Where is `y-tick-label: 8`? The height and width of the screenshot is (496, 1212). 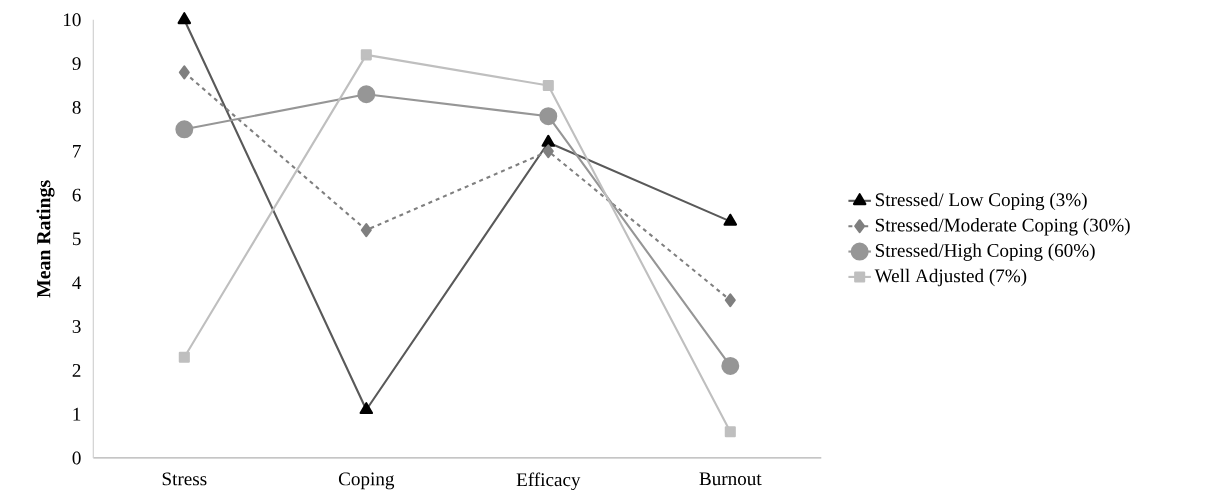 y-tick-label: 8 is located at coordinates (76, 108).